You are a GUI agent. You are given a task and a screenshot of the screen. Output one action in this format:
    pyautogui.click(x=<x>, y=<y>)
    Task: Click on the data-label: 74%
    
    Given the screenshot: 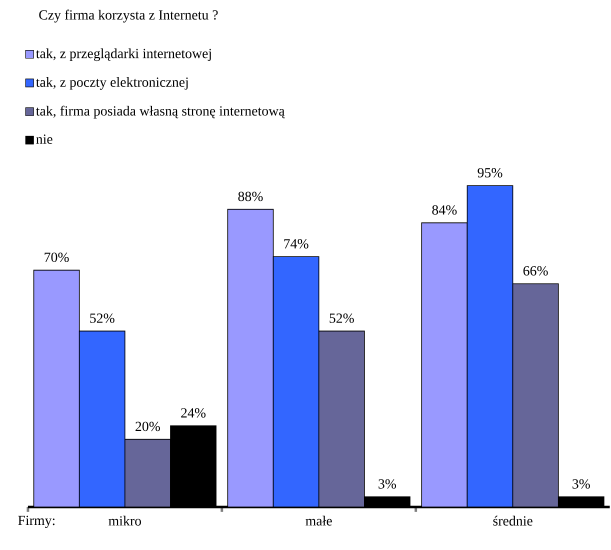 What is the action you would take?
    pyautogui.click(x=296, y=244)
    